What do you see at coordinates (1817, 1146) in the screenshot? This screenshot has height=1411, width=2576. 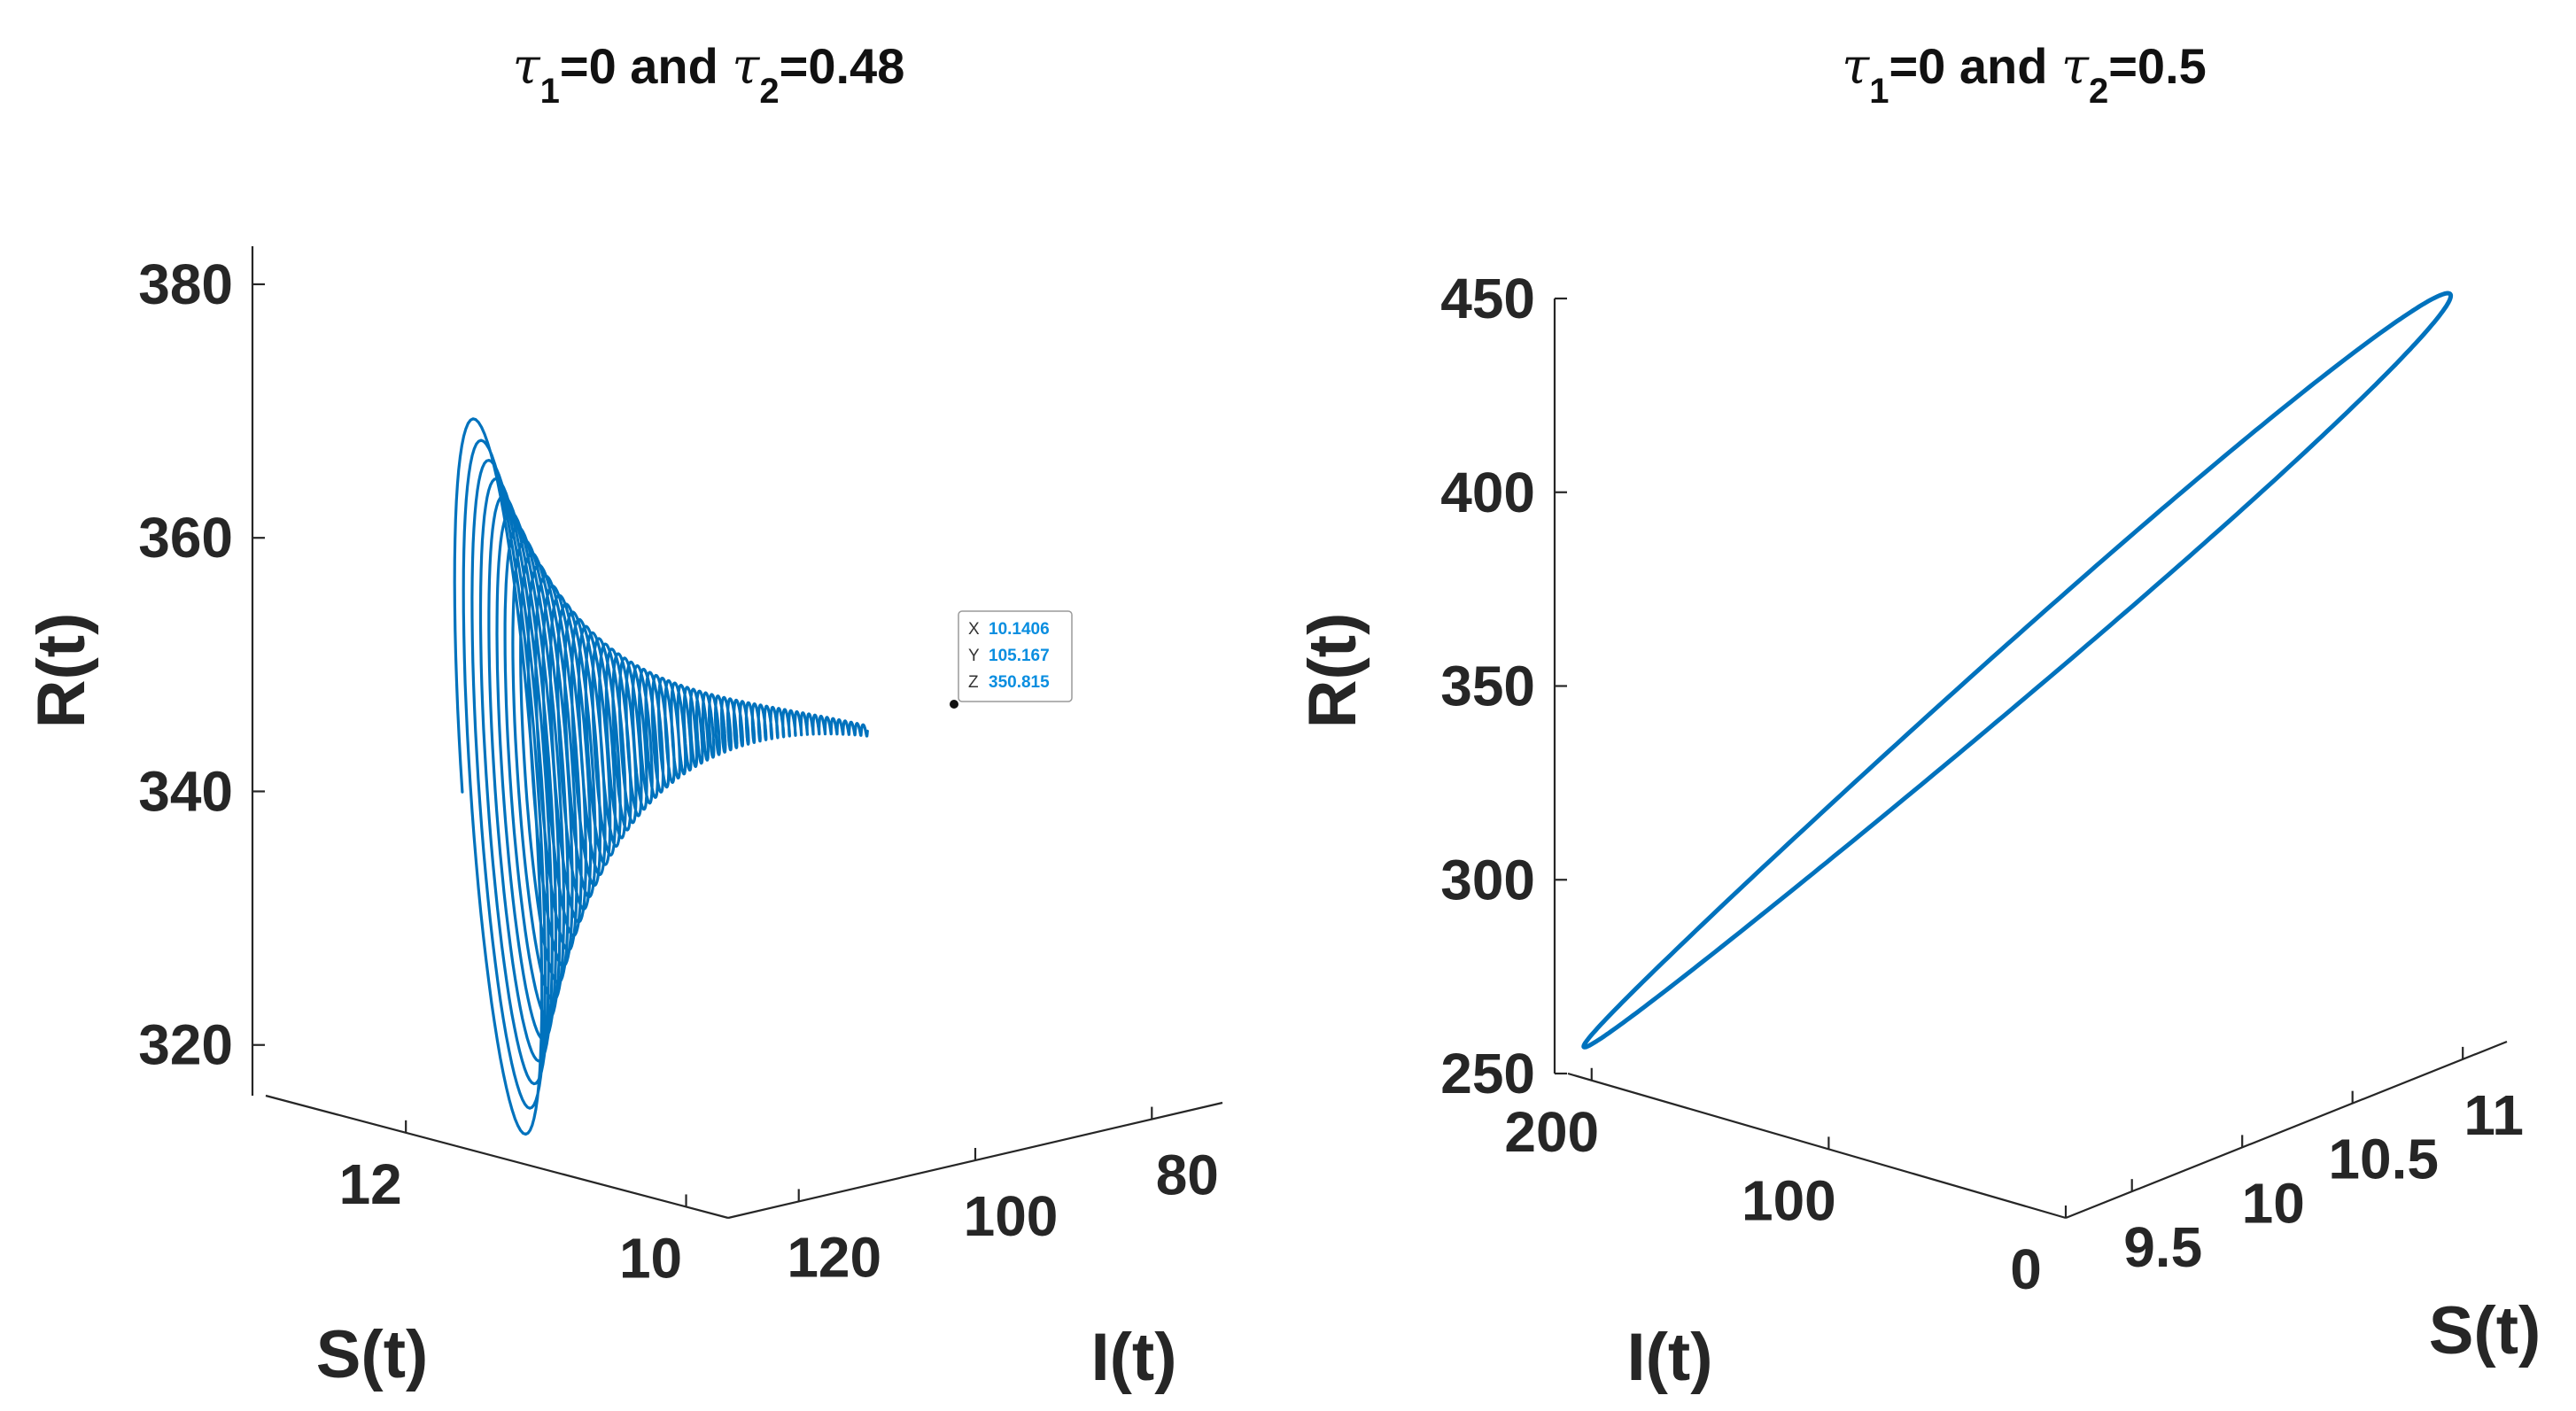 I see `right-y-axis-line` at bounding box center [1817, 1146].